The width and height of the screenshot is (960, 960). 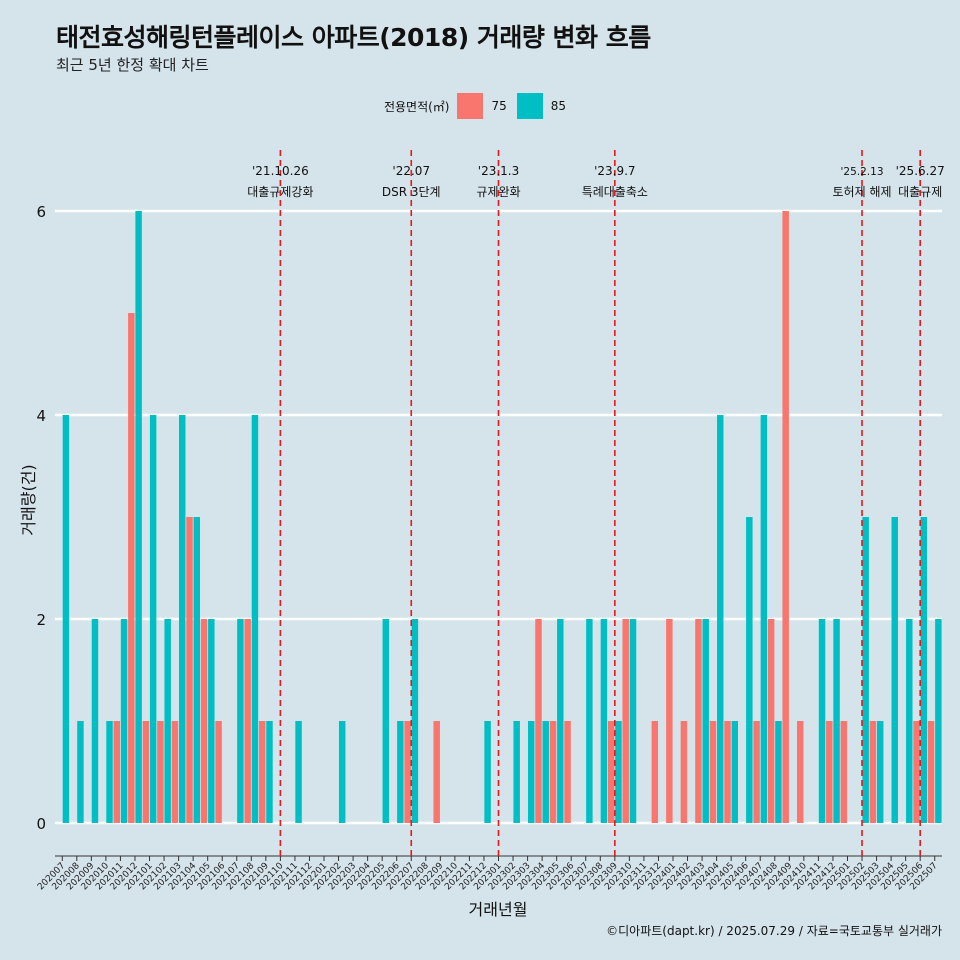 What do you see at coordinates (862, 192) in the screenshot?
I see `event-label-4: 토허제 해제` at bounding box center [862, 192].